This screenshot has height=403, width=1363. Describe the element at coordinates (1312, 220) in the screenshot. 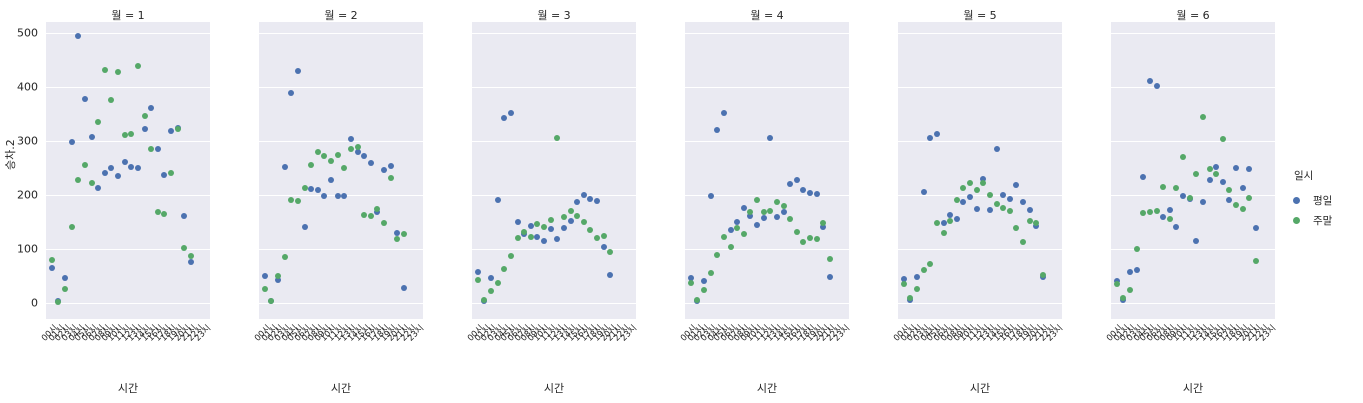

I see `legend-item: 주말` at that location.